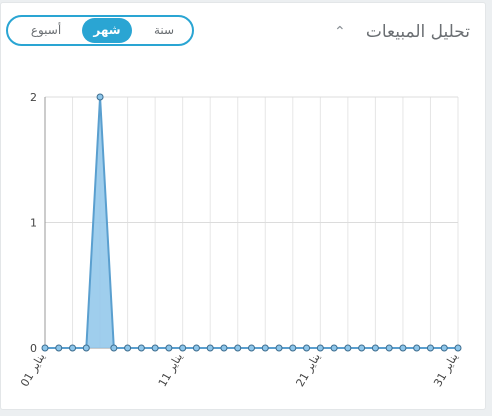 Image resolution: width=492 pixels, height=416 pixels. I want to click on x-tick-label: 01 يناير, so click(32, 370).